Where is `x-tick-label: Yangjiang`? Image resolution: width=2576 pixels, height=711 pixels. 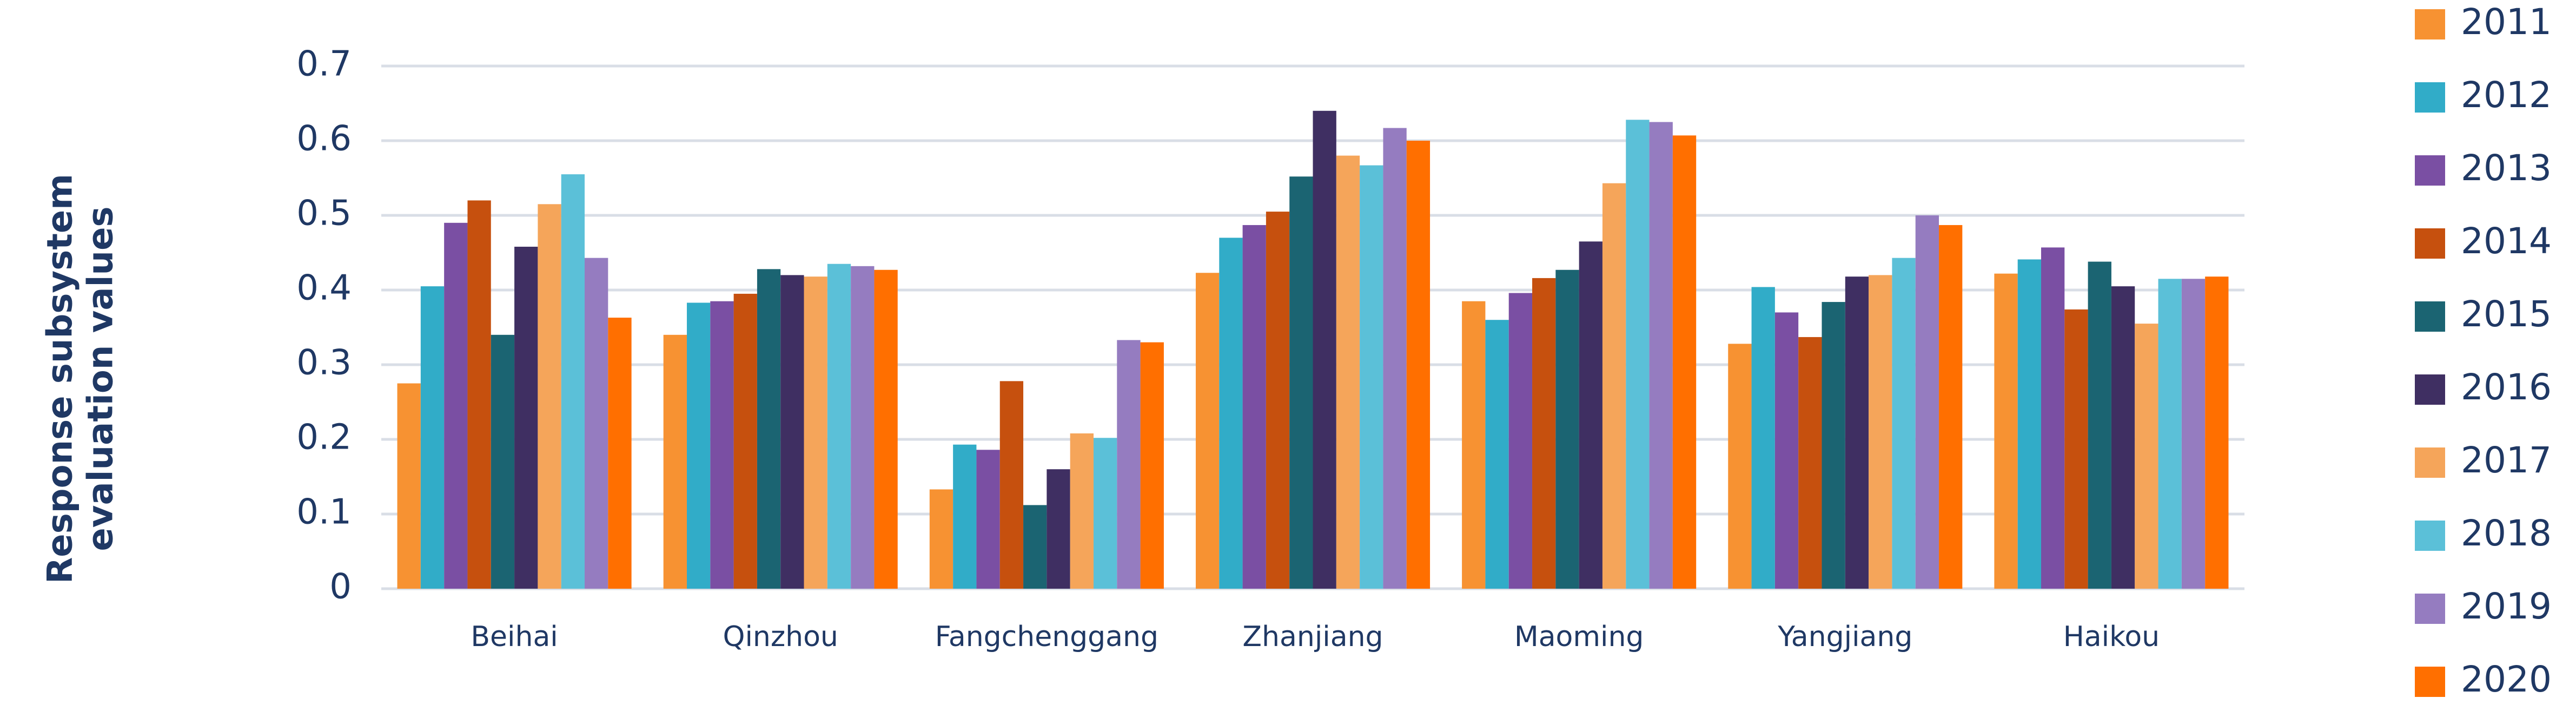
x-tick-label: Yangjiang is located at coordinates (1845, 637).